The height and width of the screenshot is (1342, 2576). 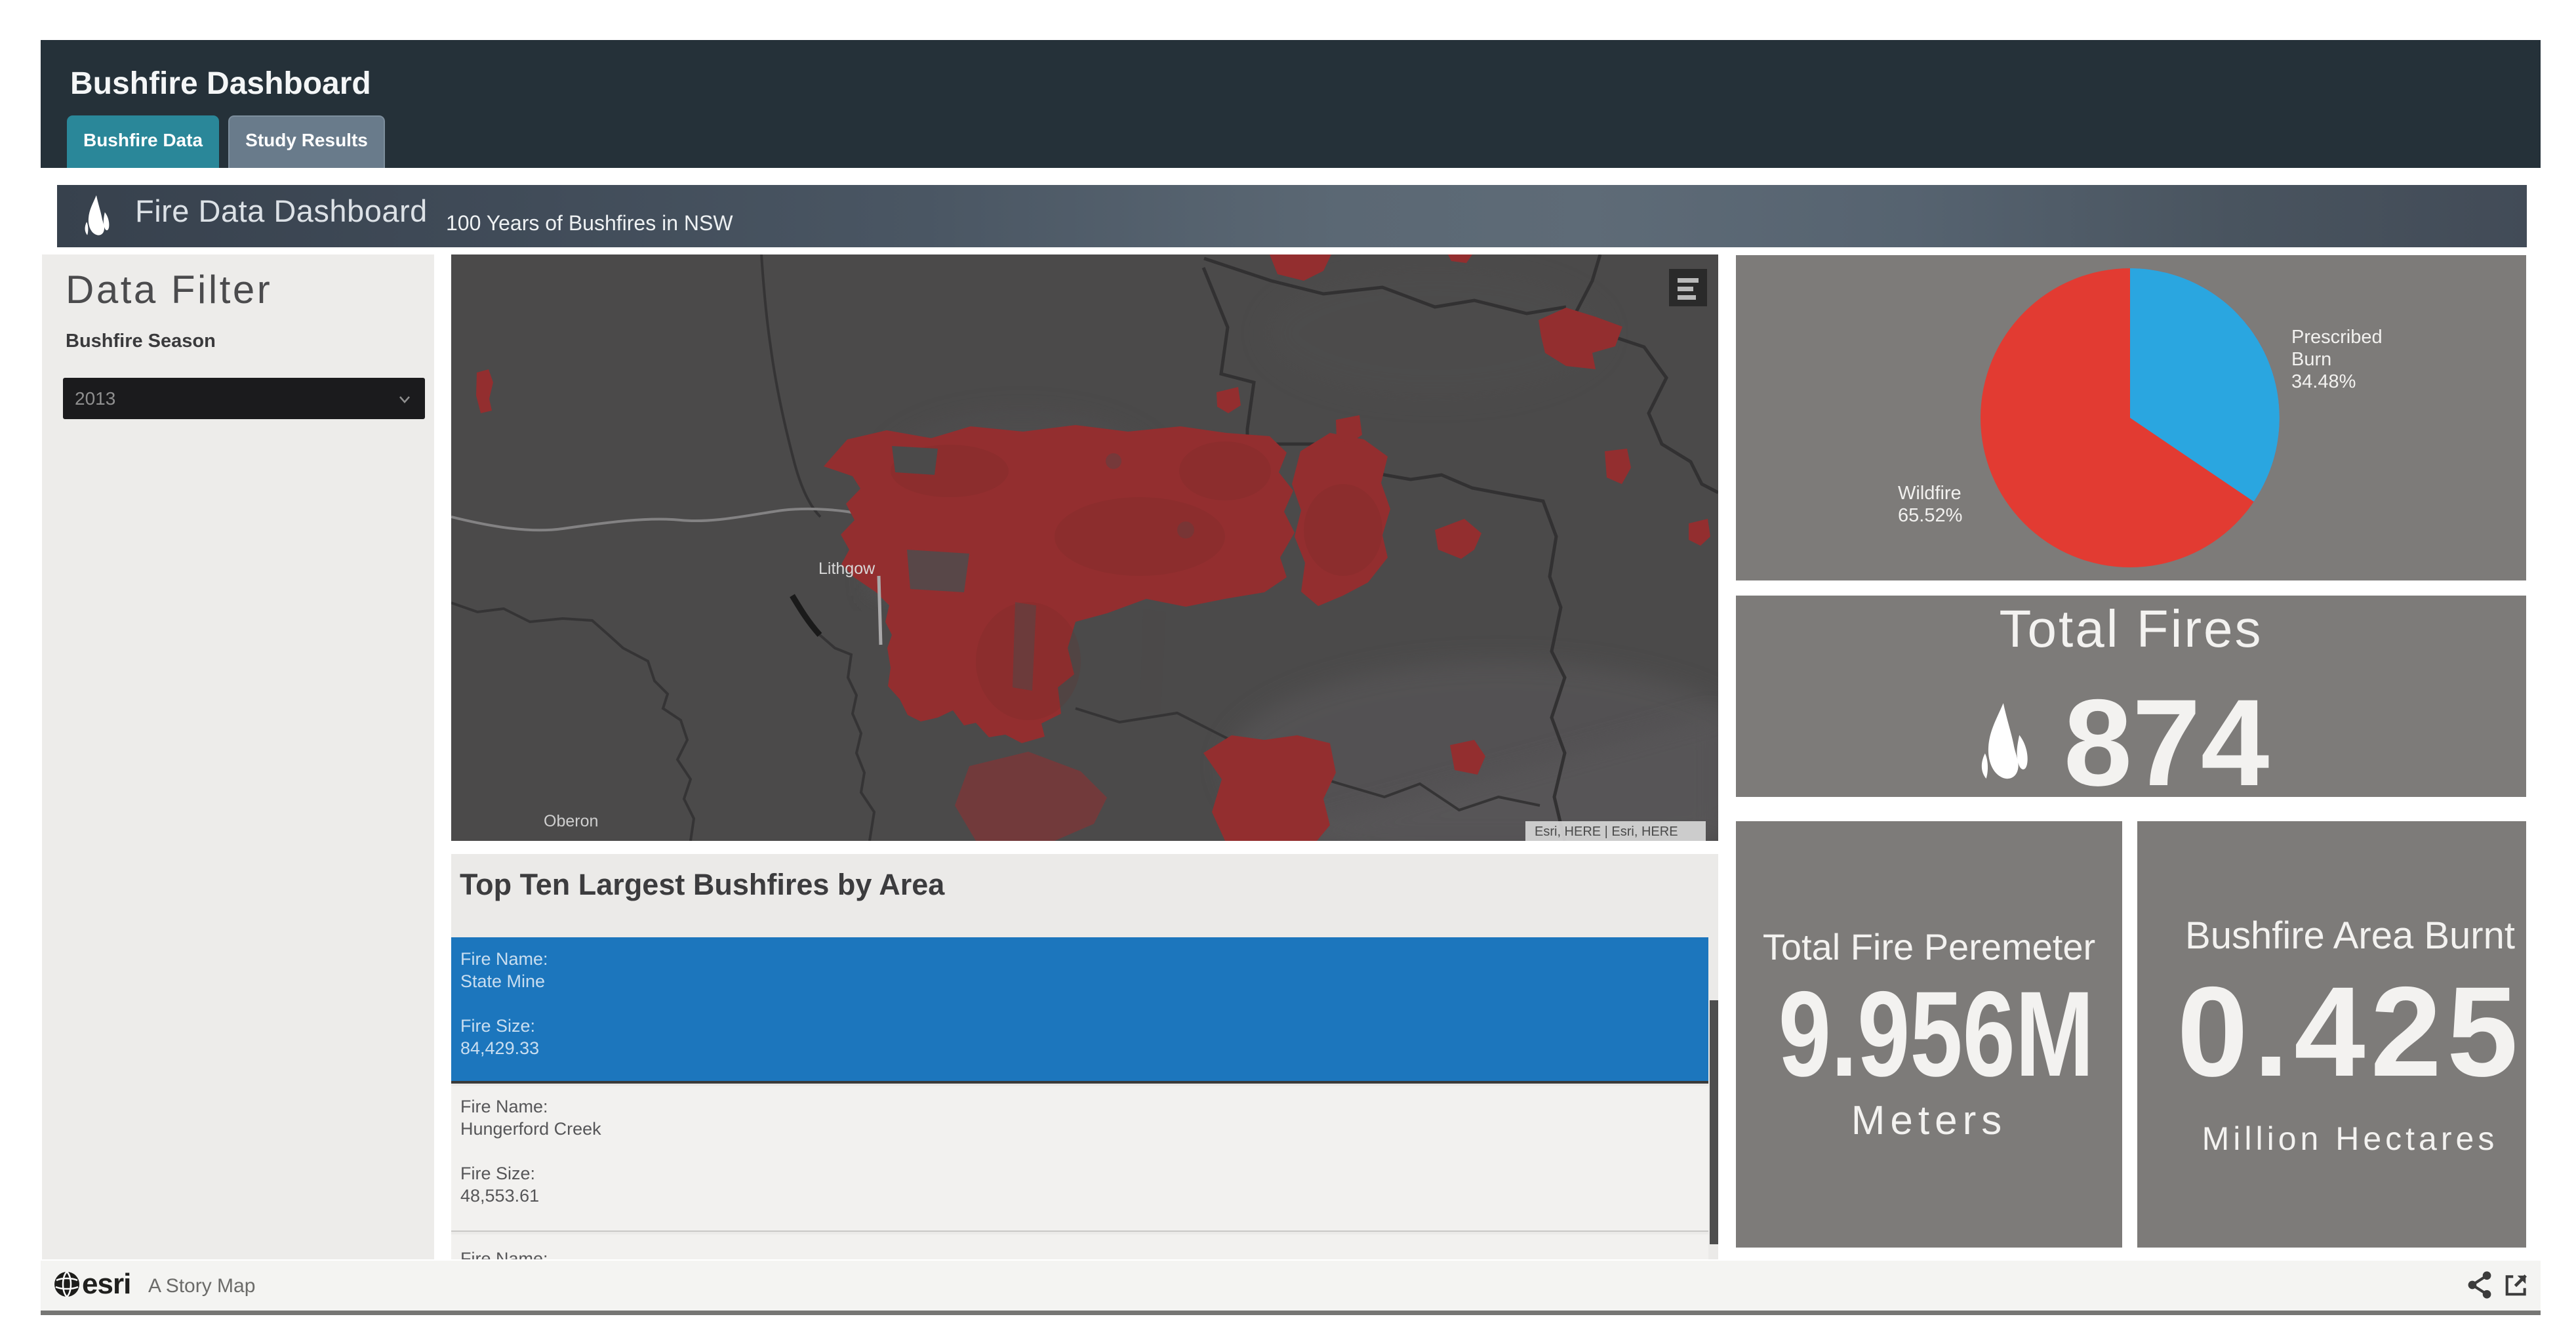 I want to click on svg-text: 34.48%, so click(x=2323, y=381).